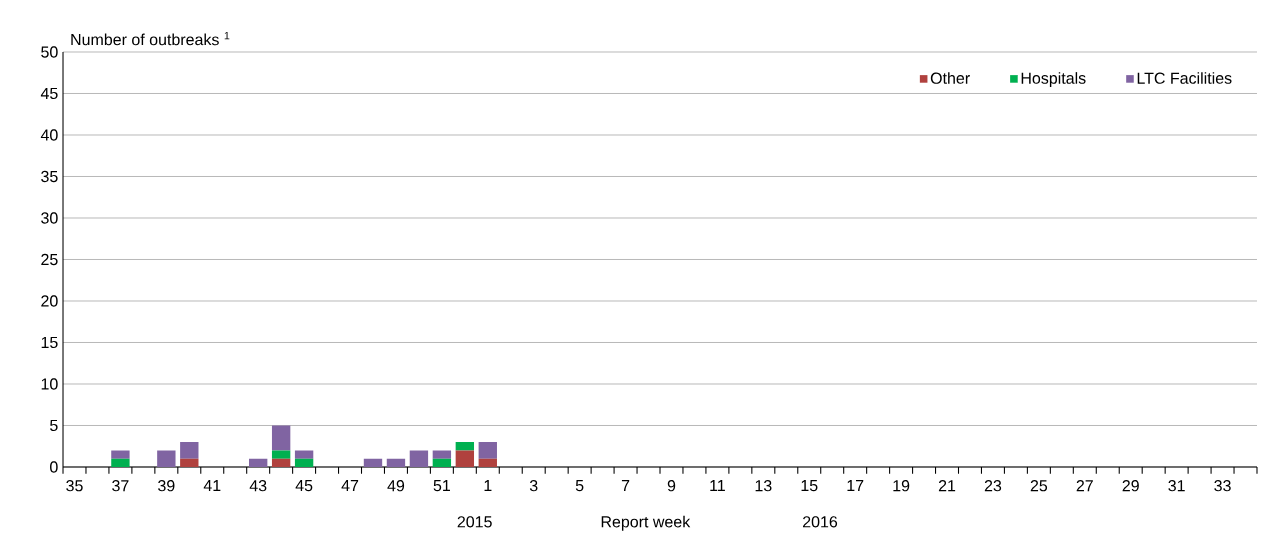 This screenshot has height=534, width=1267. I want to click on x-tick-label: 41, so click(212, 486).